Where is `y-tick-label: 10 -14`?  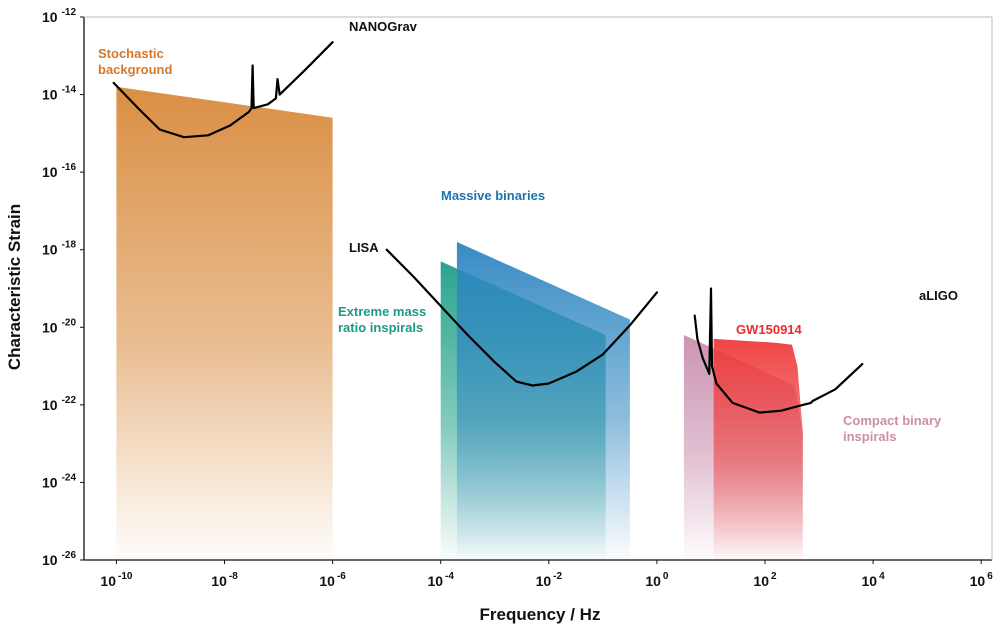 y-tick-label: 10 -14 is located at coordinates (59, 94).